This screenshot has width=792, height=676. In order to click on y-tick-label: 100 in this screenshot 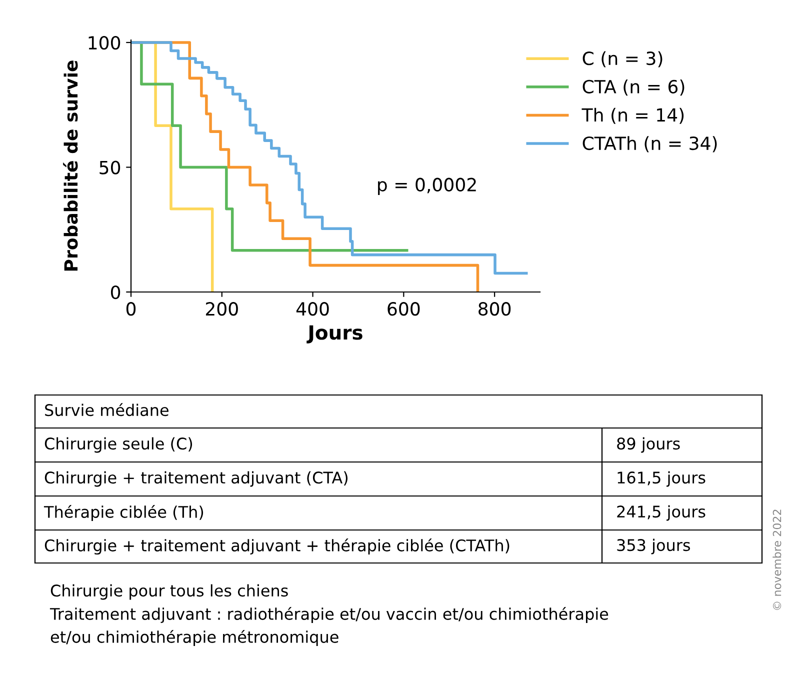, I will do `click(104, 43)`.